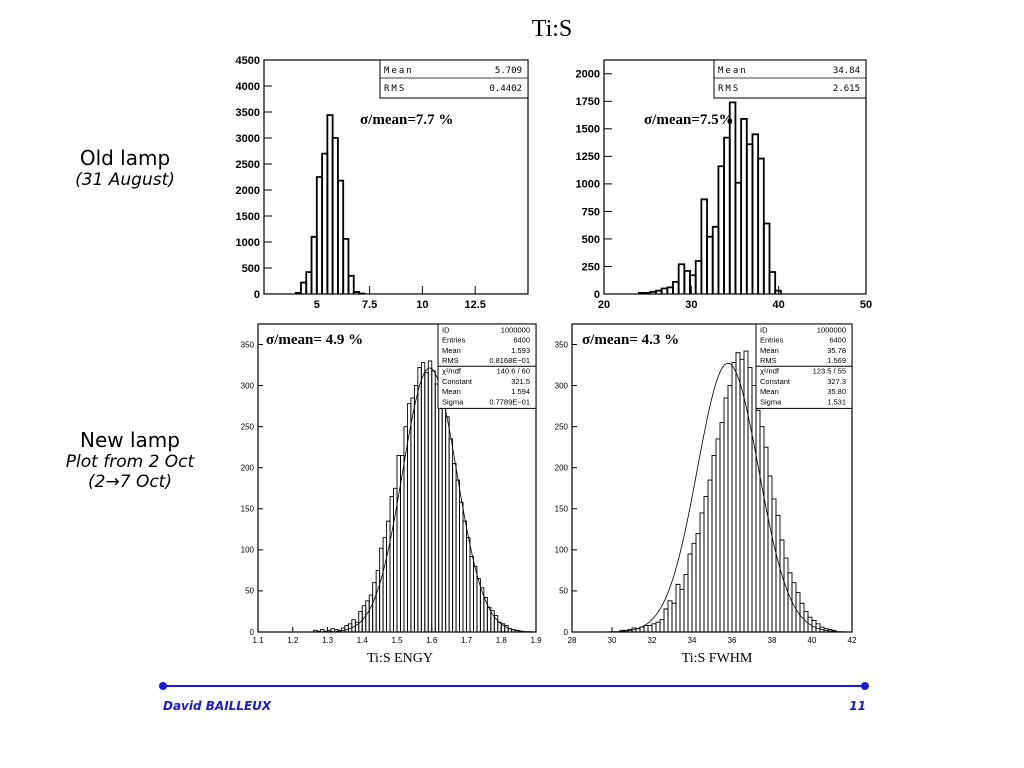  Describe the element at coordinates (248, 344) in the screenshot. I see `y-tick-label: 350` at that location.